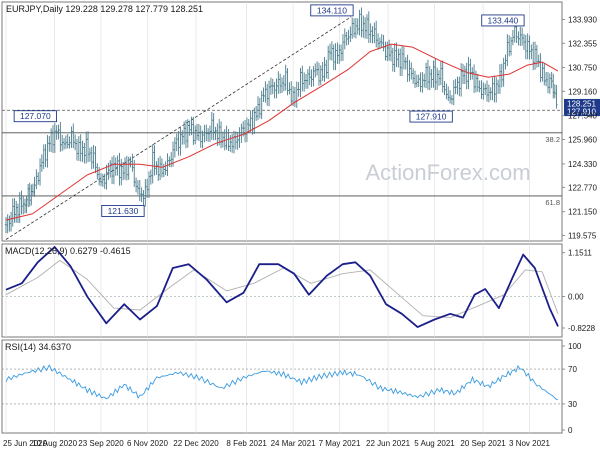  What do you see at coordinates (575, 346) in the screenshot?
I see `y-tick-label: 100` at bounding box center [575, 346].